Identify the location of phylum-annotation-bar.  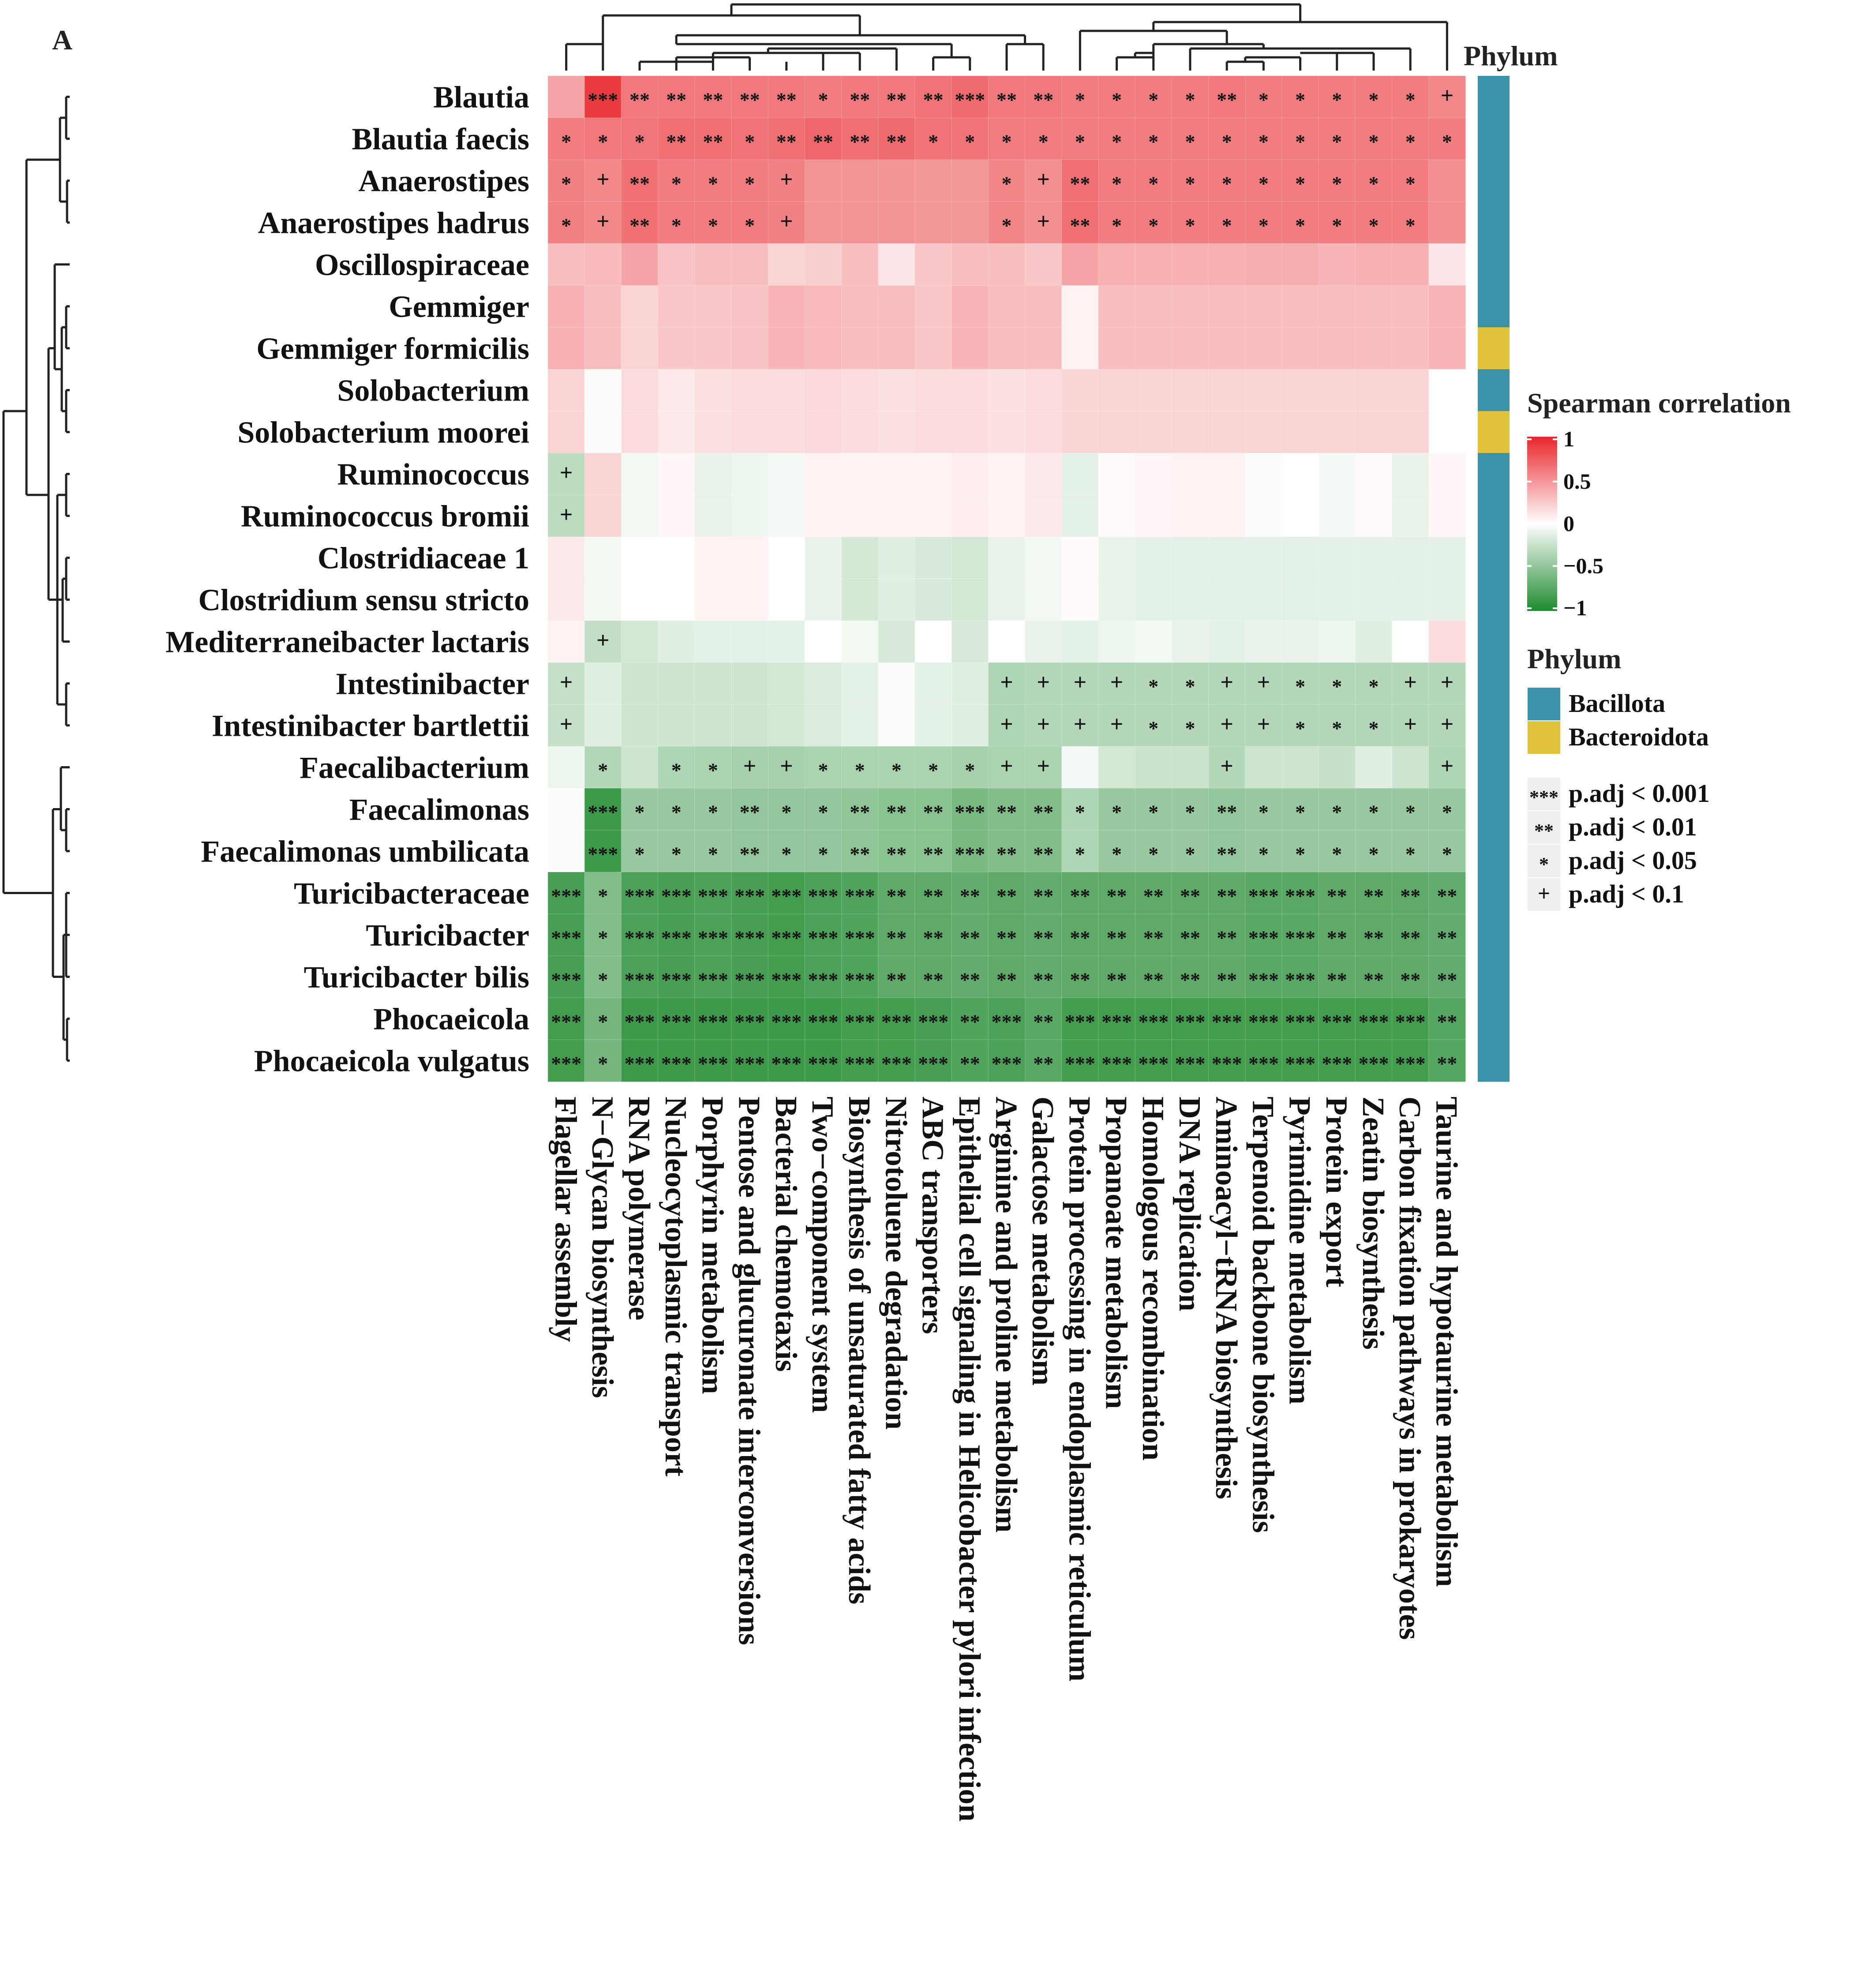
(1494, 579).